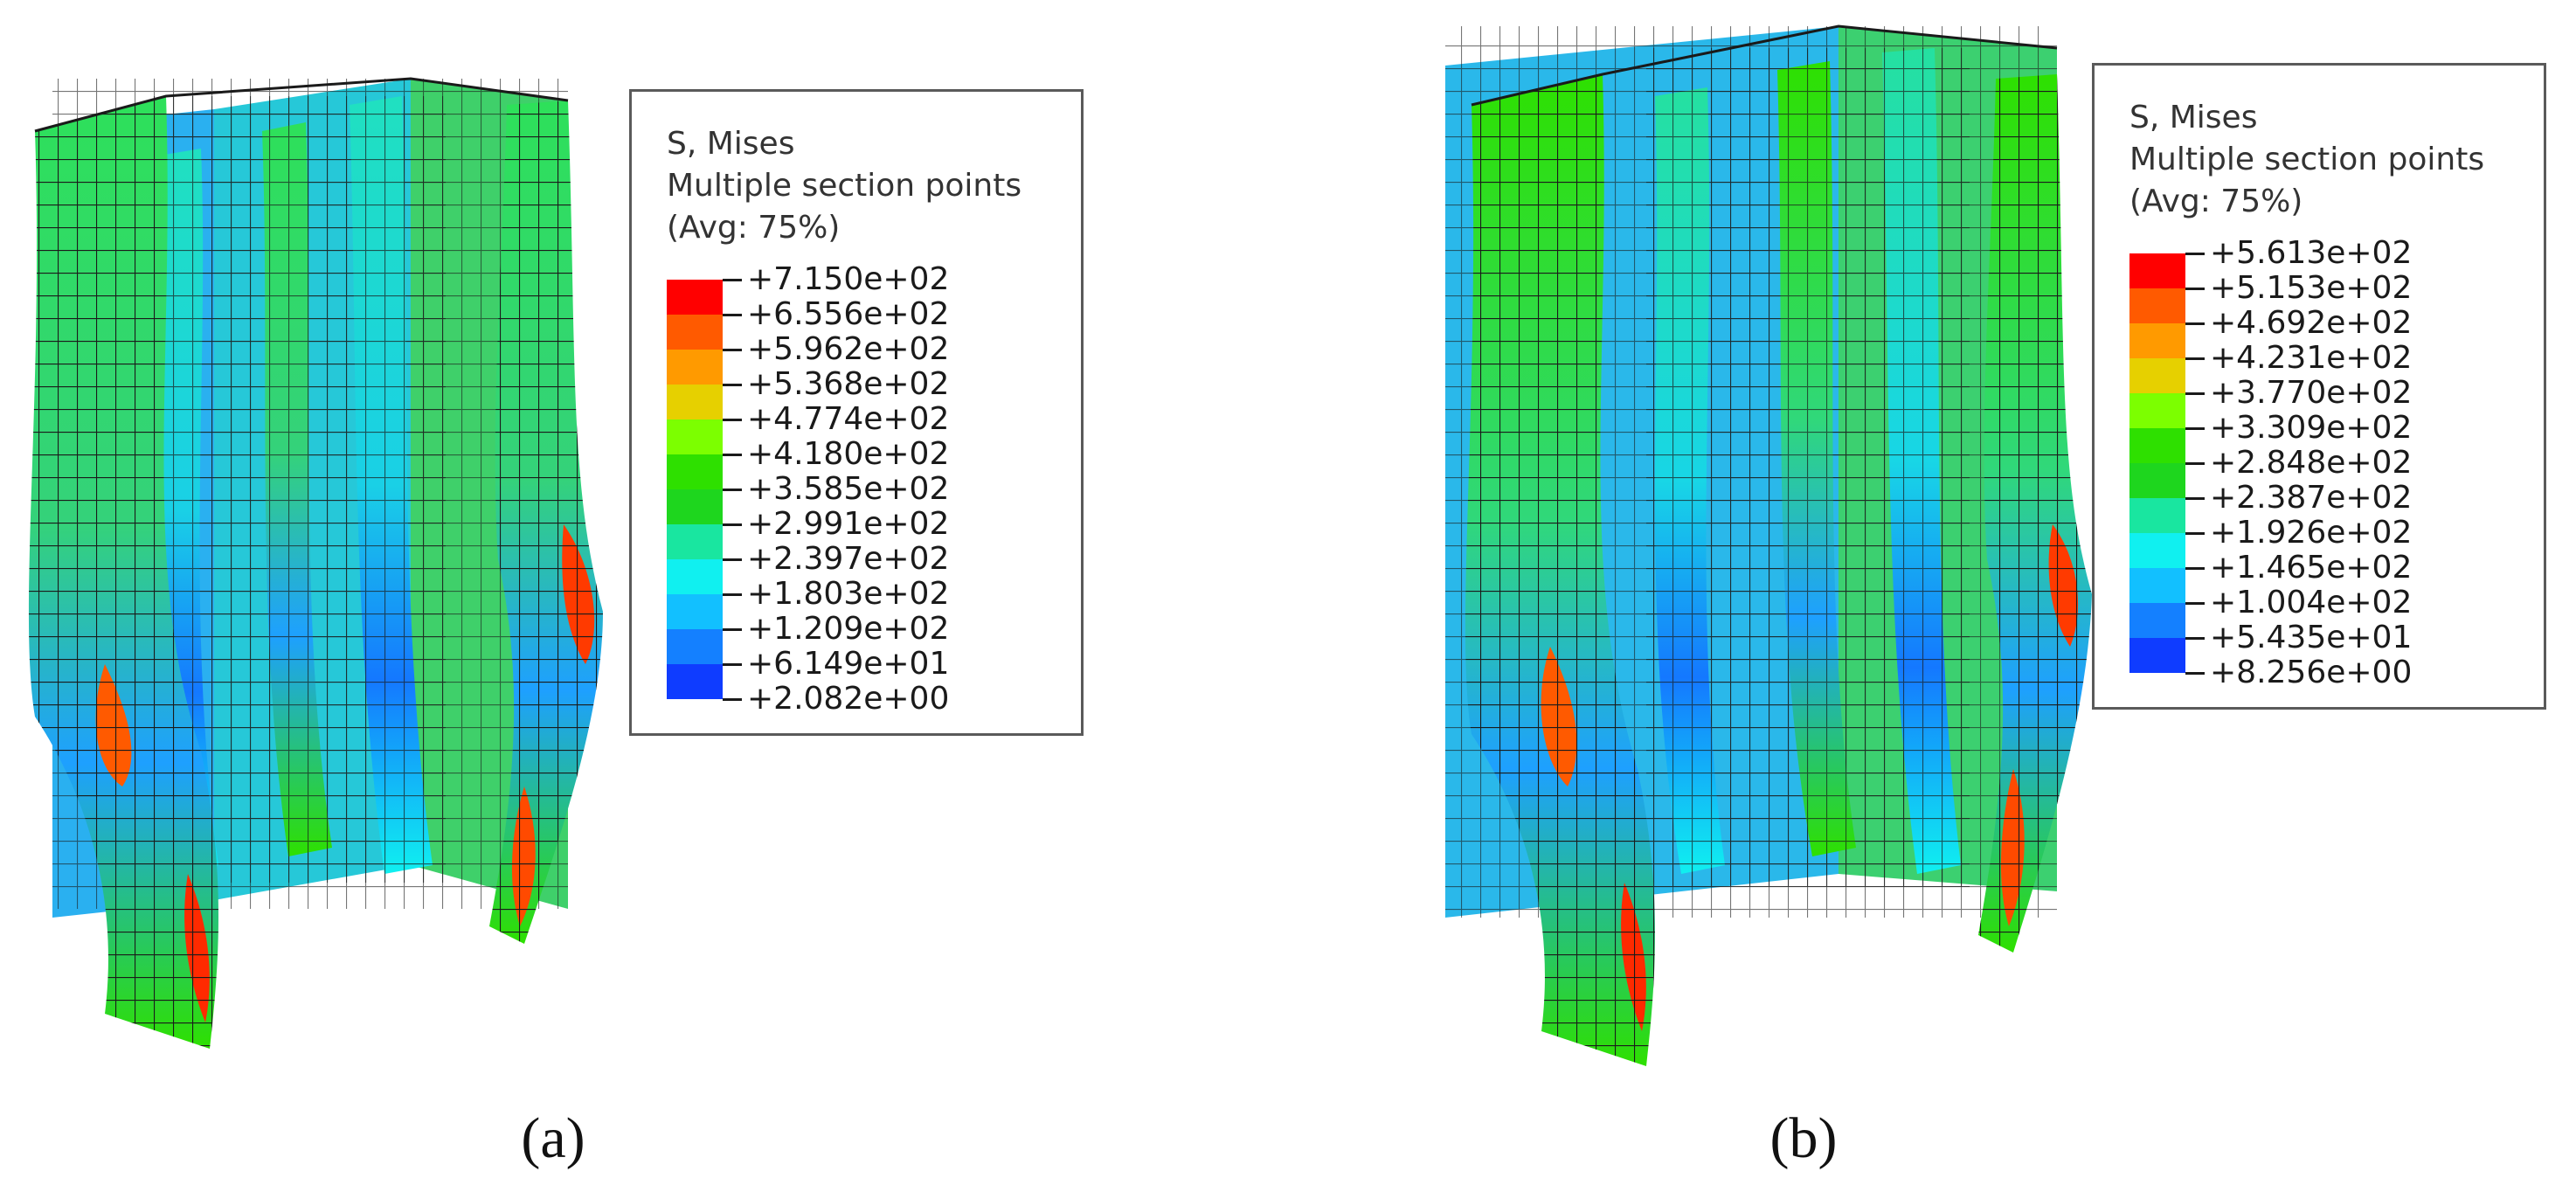 The image size is (2576, 1199). Describe the element at coordinates (848, 559) in the screenshot. I see `legend-value: +2.397e+02` at that location.